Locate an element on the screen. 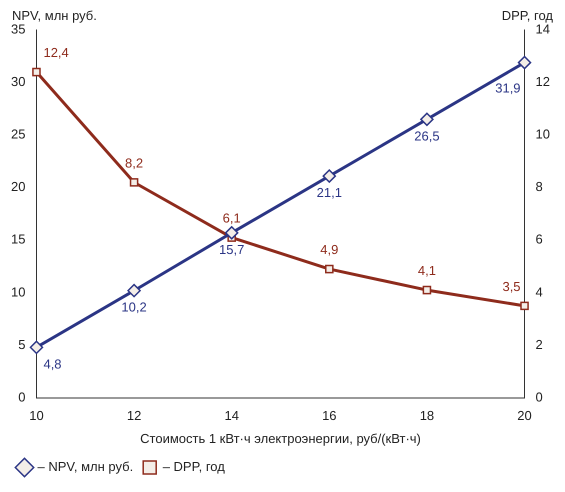 The height and width of the screenshot is (492, 565). x-axis-title: Стоимость 1 кВт·ч электроэнергии, руб/(кВт·ч) is located at coordinates (280, 438).